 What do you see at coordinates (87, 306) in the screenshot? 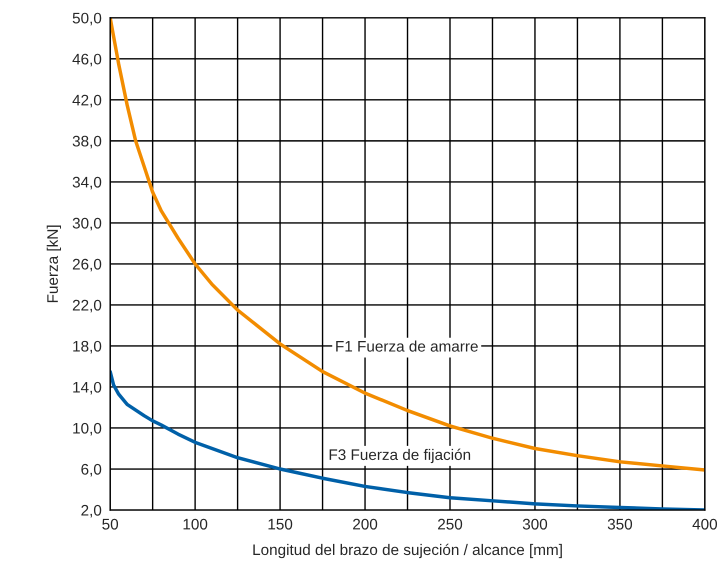
I see `y-tick-label: 22,0` at bounding box center [87, 306].